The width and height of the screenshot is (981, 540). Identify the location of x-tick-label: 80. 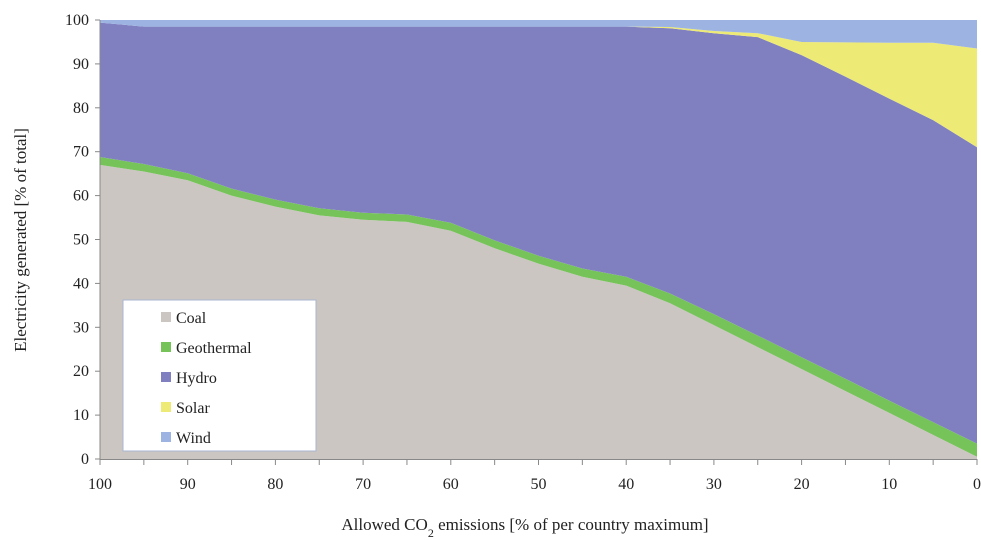
(275, 484).